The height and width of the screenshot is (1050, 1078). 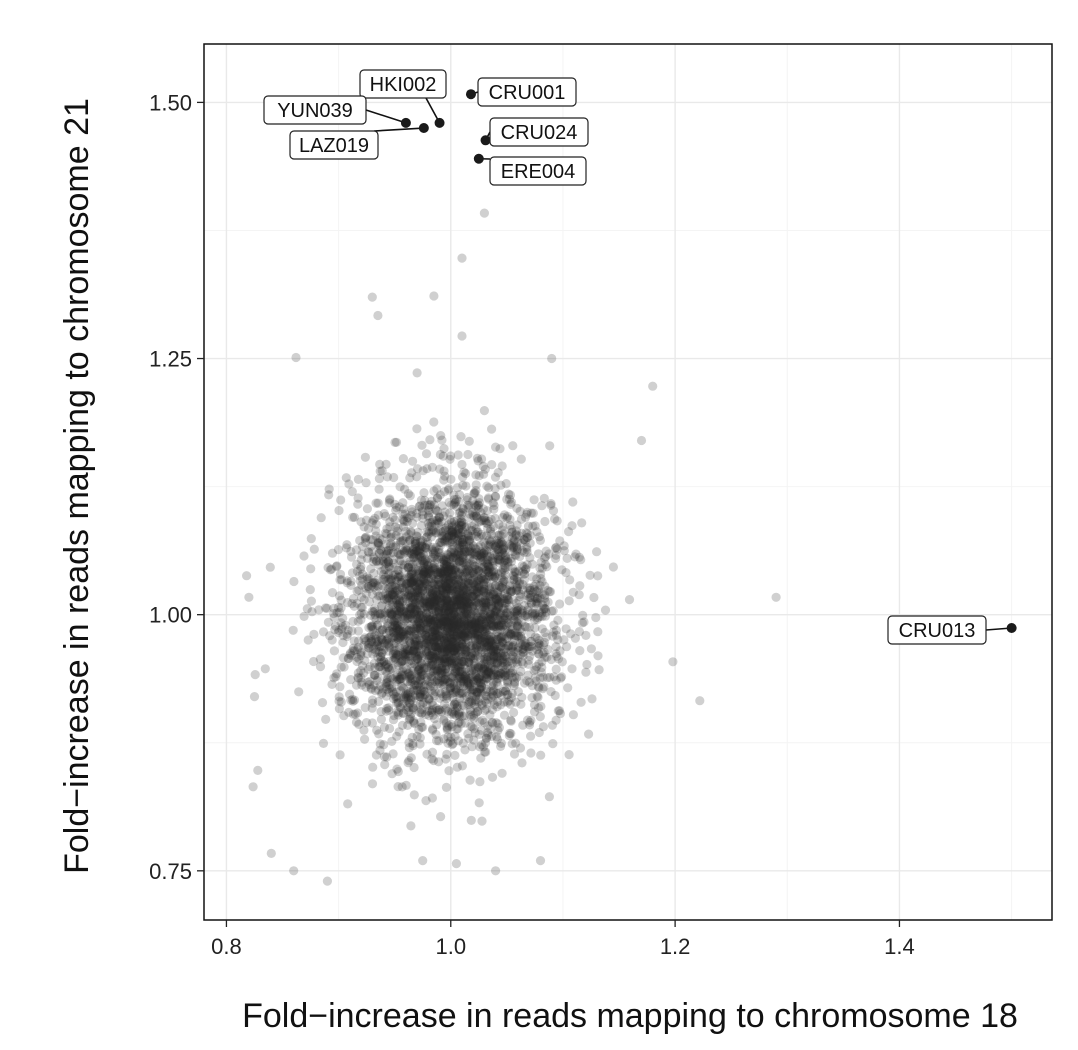 What do you see at coordinates (423, 128) in the screenshot?
I see `highlighted-point` at bounding box center [423, 128].